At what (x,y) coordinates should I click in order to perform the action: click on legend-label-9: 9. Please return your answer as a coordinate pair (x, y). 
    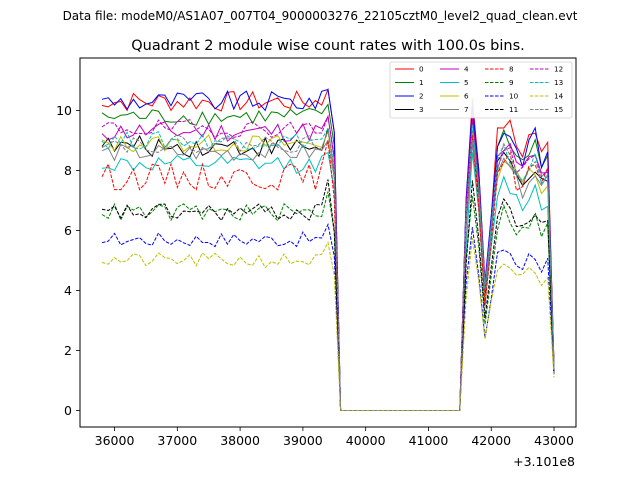
    Looking at the image, I should click on (511, 82).